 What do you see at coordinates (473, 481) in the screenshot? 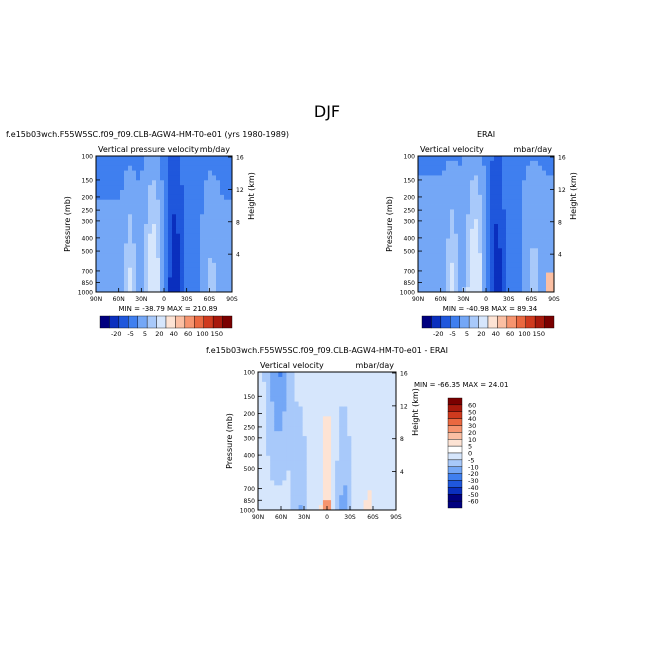
I see `colorbar-label: -30` at bounding box center [473, 481].